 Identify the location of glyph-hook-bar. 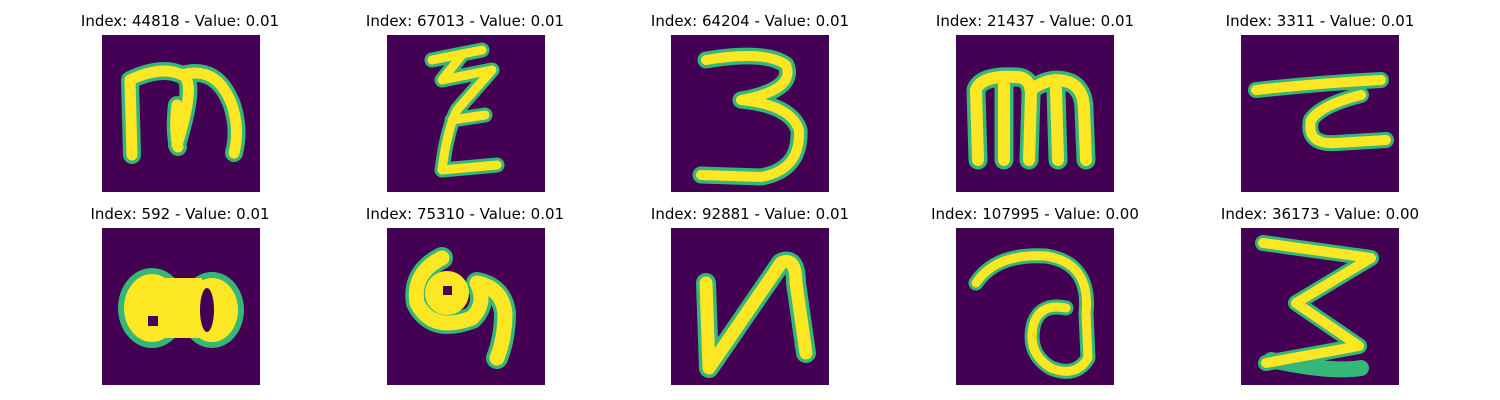
(1321, 112).